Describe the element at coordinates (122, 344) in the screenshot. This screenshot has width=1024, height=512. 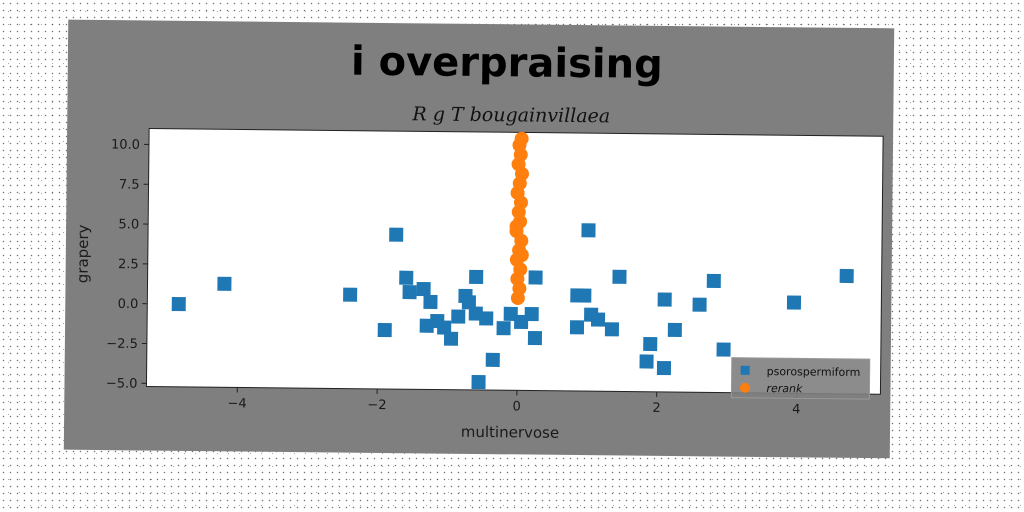
I see `y-tick-label: −2.5` at that location.